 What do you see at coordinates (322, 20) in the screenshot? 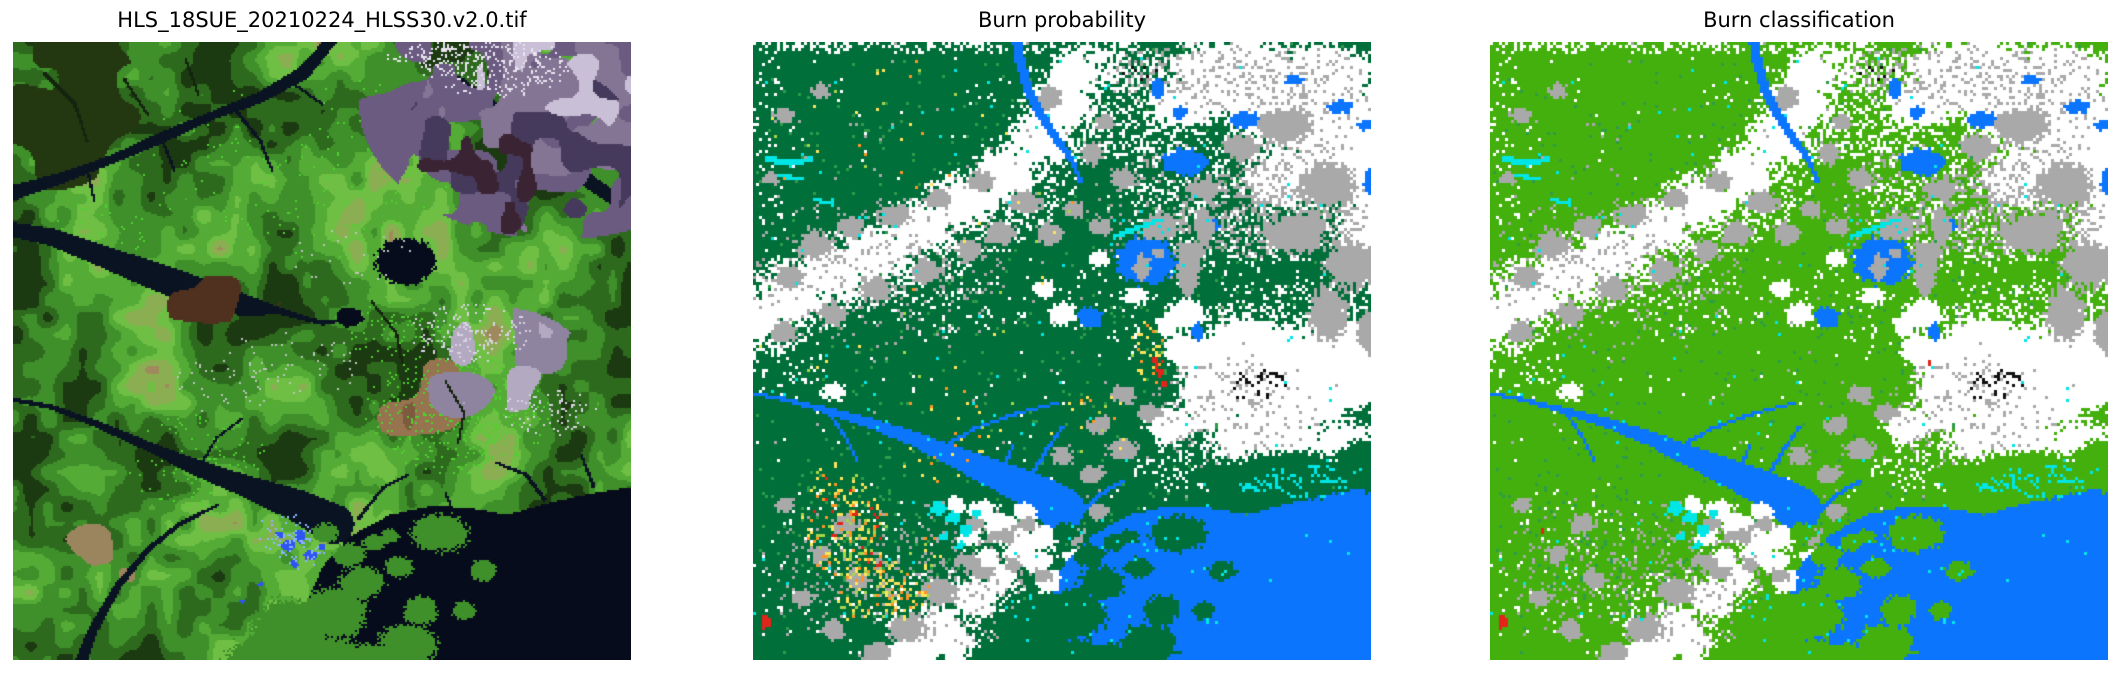
I see `panel-title-satellite: HLS_18SUE_20210224_HLSS30.v2.0.tif` at bounding box center [322, 20].